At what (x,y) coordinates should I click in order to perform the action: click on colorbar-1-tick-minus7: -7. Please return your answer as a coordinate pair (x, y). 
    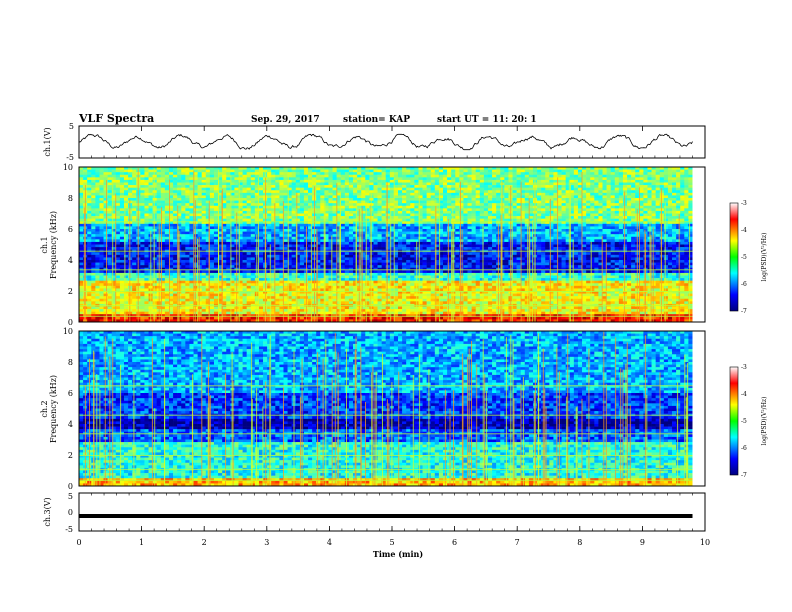
    Looking at the image, I should click on (744, 311).